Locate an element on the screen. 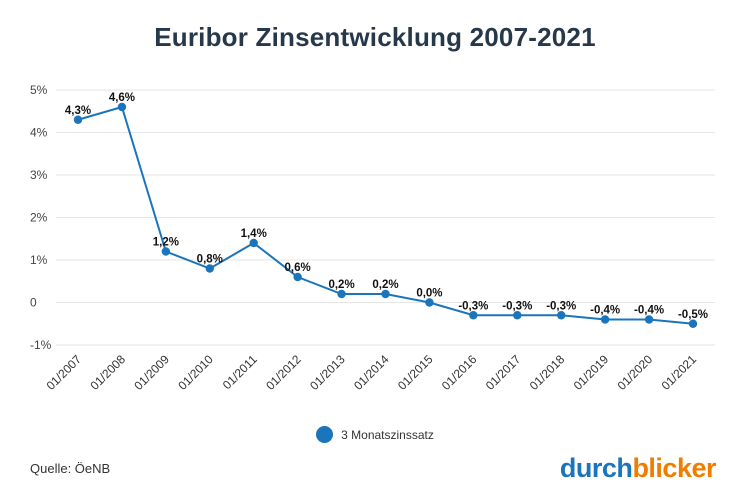 The image size is (750, 500). data-label: 0,0% is located at coordinates (429, 294).